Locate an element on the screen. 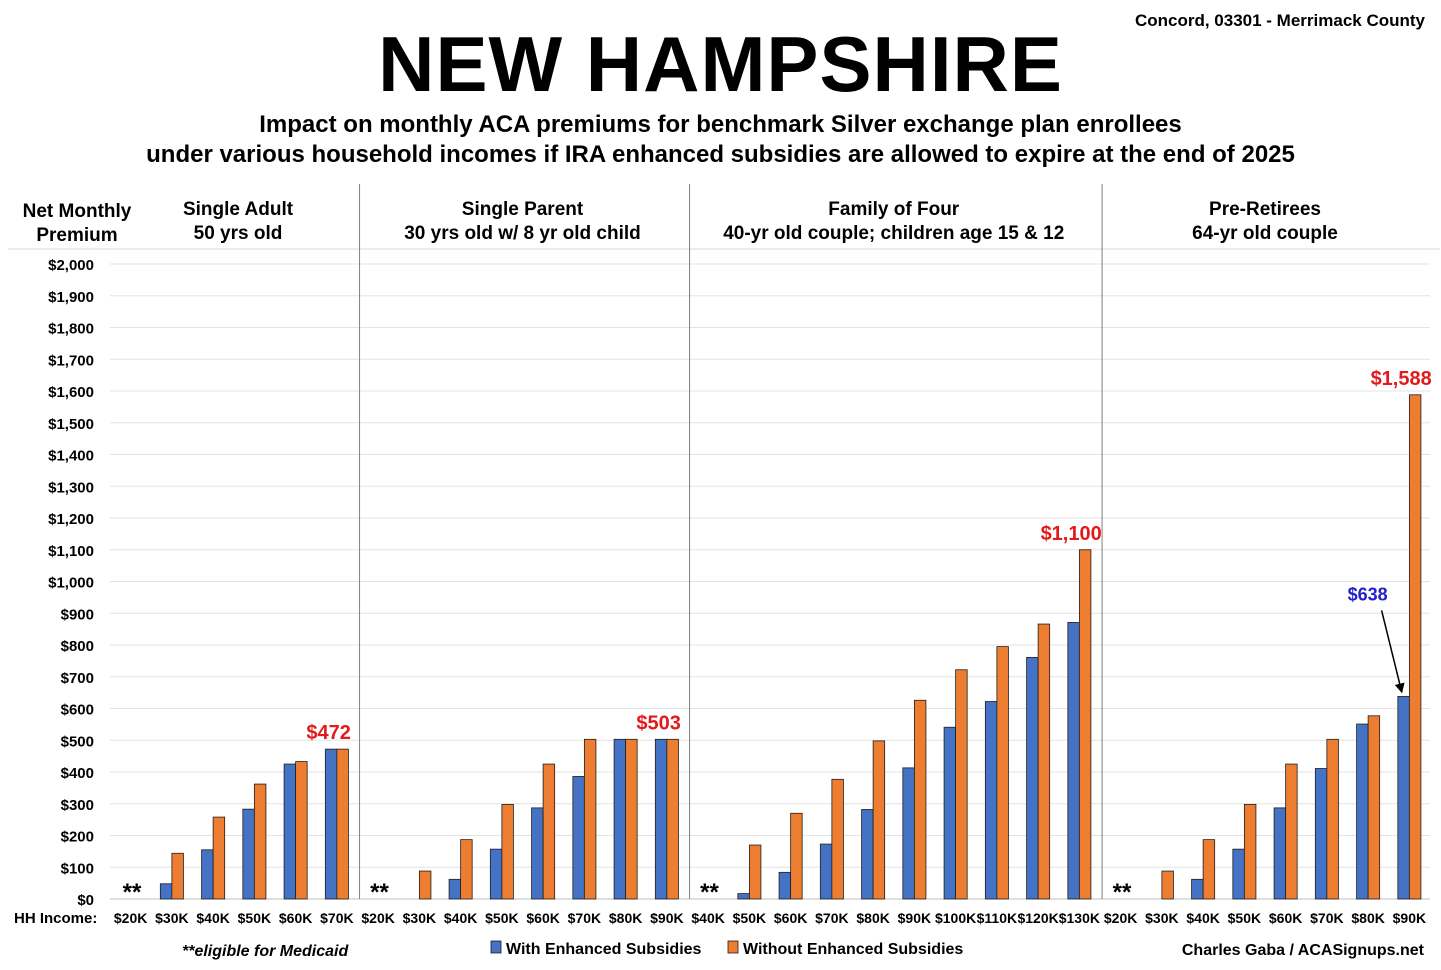 The width and height of the screenshot is (1441, 970). group-title: Single Adult is located at coordinates (238, 209).